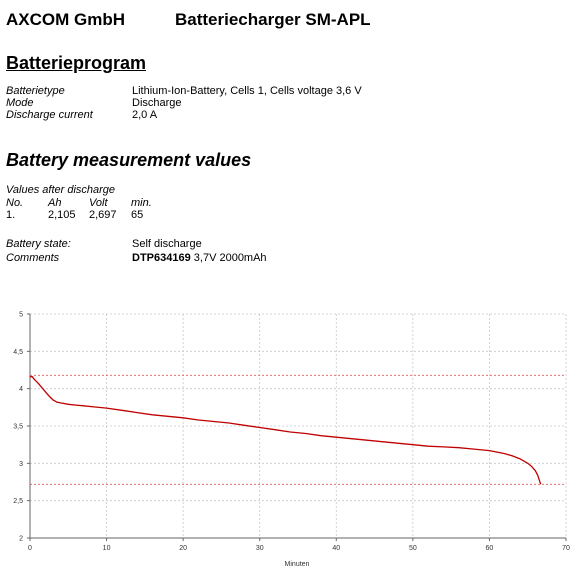 This screenshot has height=580, width=580. What do you see at coordinates (129, 160) in the screenshot?
I see `measurement-title: Battery measurement values` at bounding box center [129, 160].